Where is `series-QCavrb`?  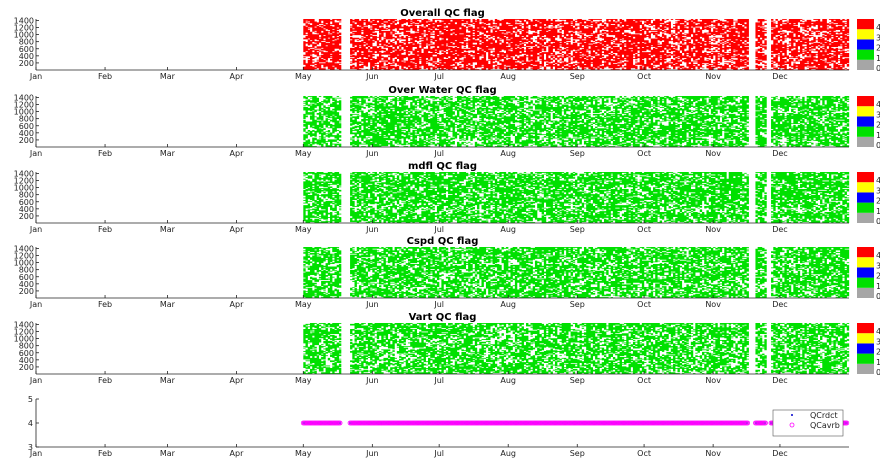
series-QCavrb is located at coordinates (575, 423).